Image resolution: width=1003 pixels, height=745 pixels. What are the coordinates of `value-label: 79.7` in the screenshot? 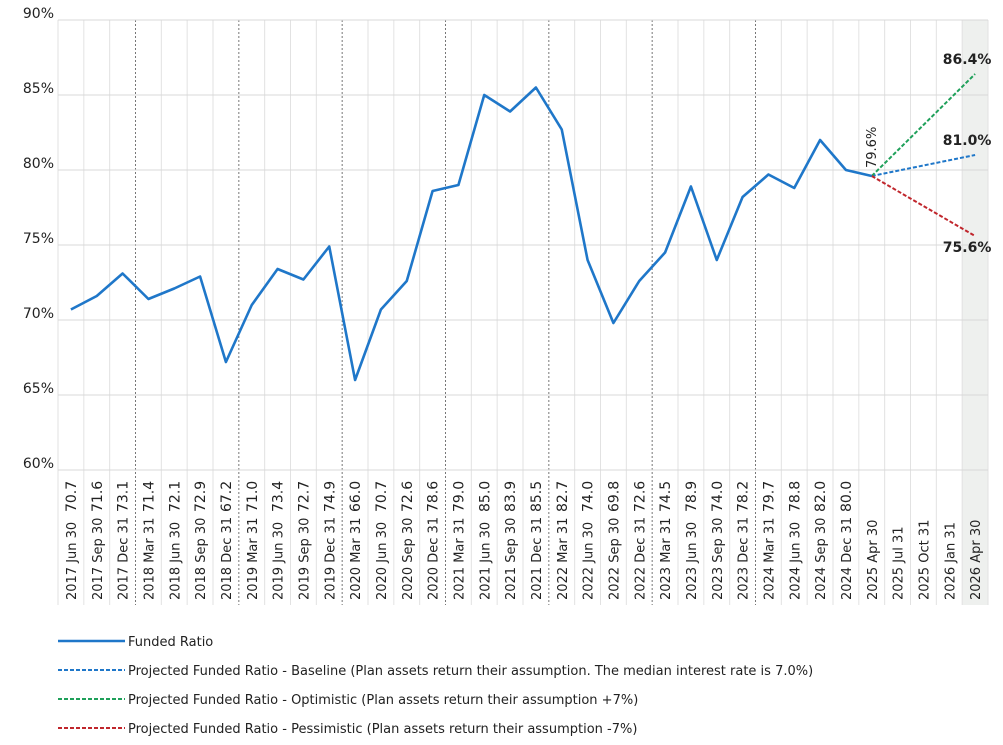 It's located at (769, 496).